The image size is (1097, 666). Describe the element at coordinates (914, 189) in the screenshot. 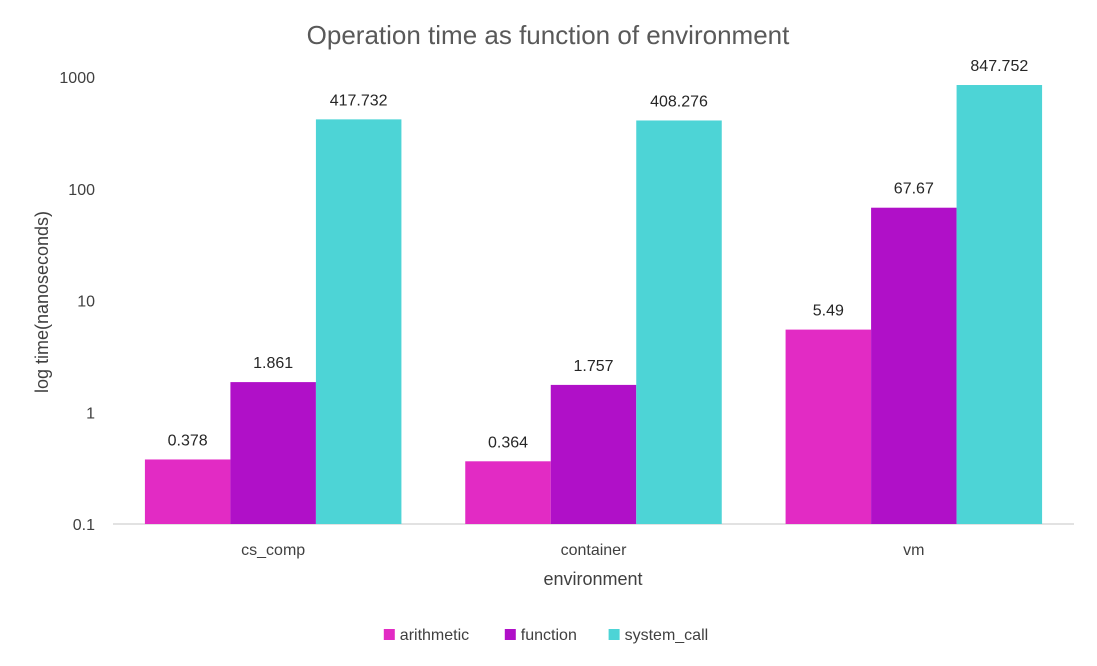

I see `data-label: 67.67` at that location.